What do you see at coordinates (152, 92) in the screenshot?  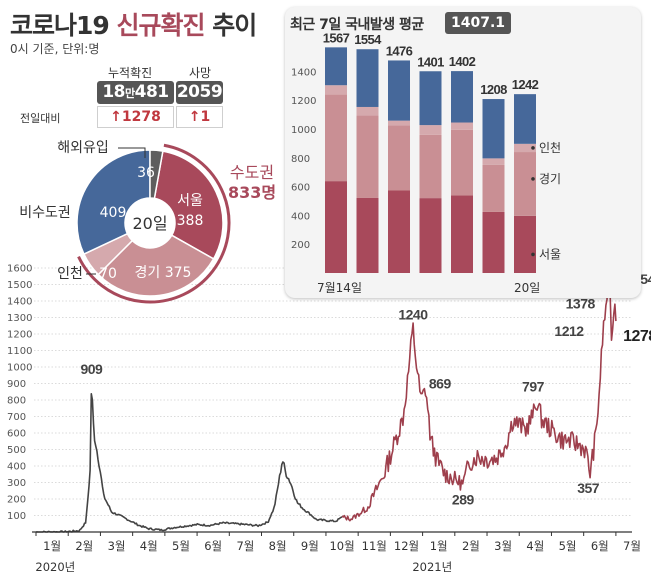 I see `cumulative-rest: 481` at bounding box center [152, 92].